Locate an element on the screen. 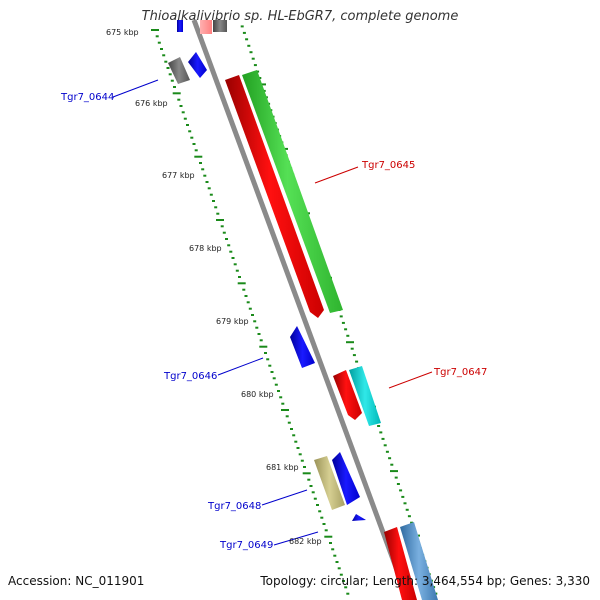 The height and width of the screenshot is (600, 600). gene-feature-bottom-steel is located at coordinates (419, 561).